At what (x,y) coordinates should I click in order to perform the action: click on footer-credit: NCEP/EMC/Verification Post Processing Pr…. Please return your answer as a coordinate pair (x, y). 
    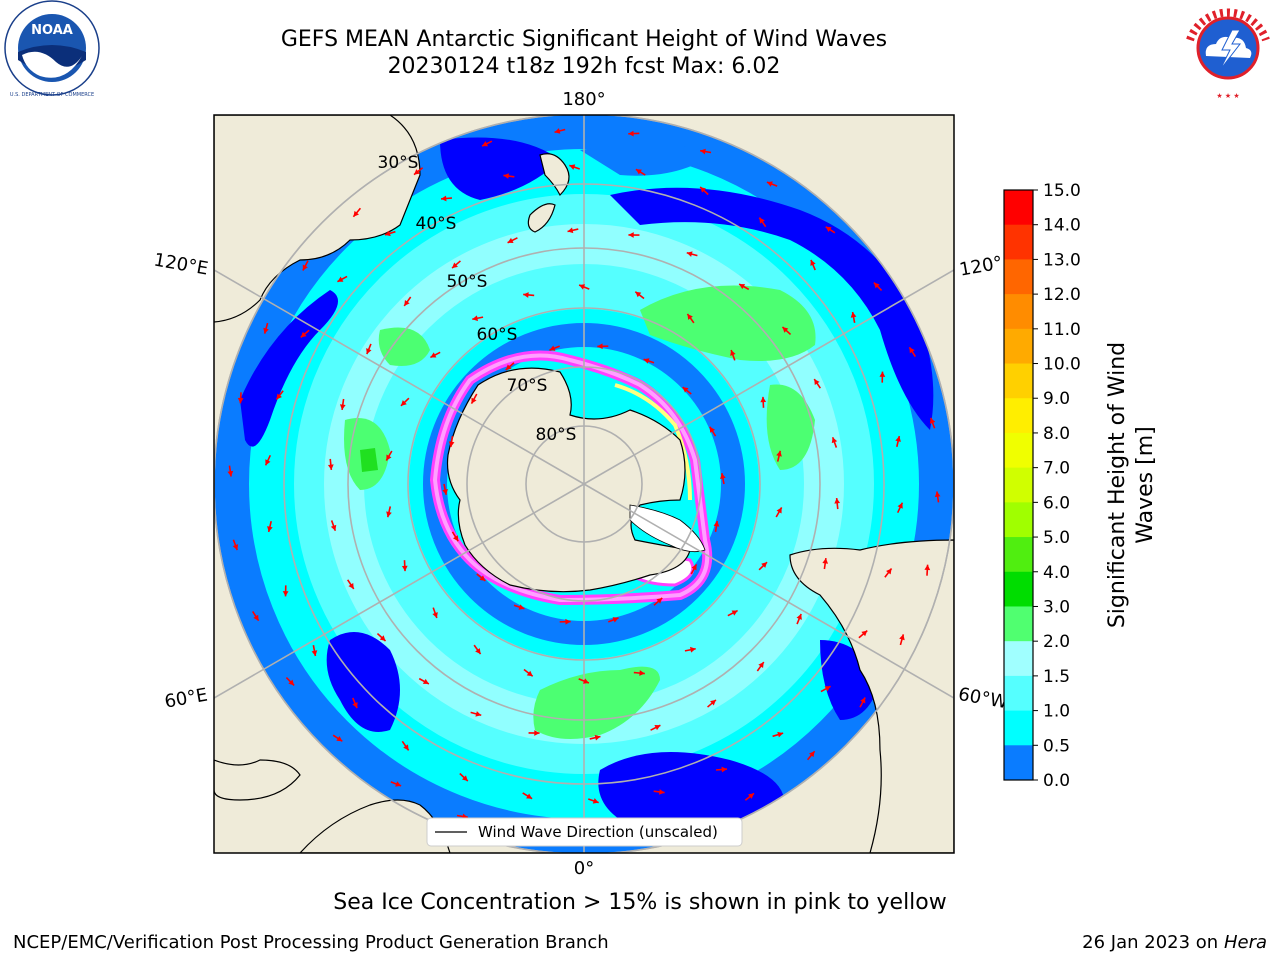
    Looking at the image, I should click on (311, 942).